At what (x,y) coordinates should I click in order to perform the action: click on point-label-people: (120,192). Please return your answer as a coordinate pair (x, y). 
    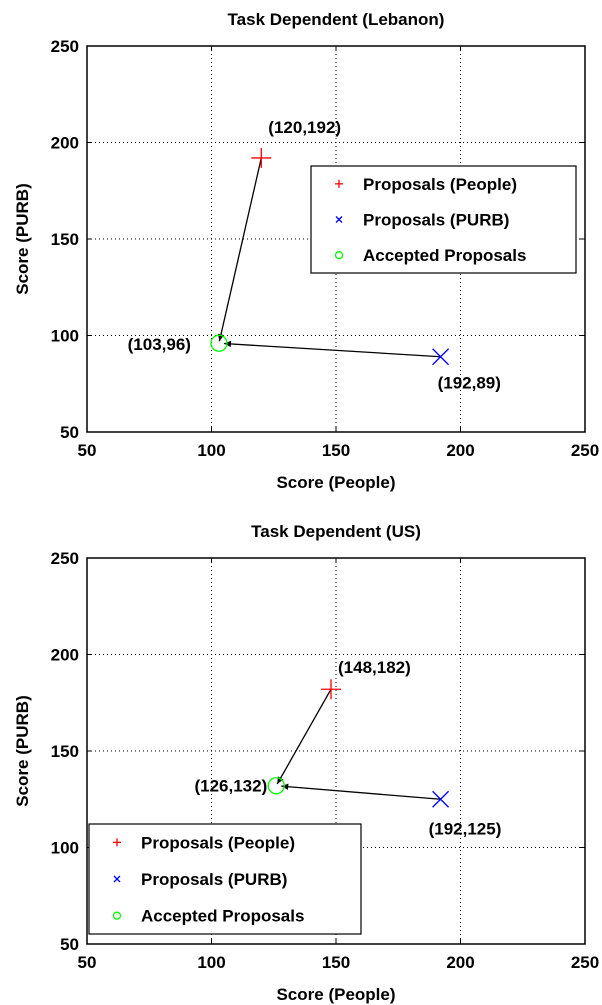
    Looking at the image, I should click on (304, 127).